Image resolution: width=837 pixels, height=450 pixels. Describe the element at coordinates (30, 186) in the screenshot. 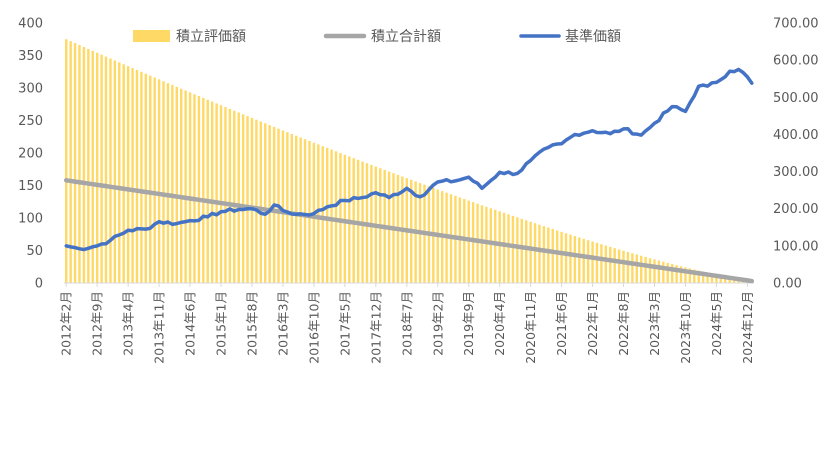

I see `left-tick-label: 150` at that location.